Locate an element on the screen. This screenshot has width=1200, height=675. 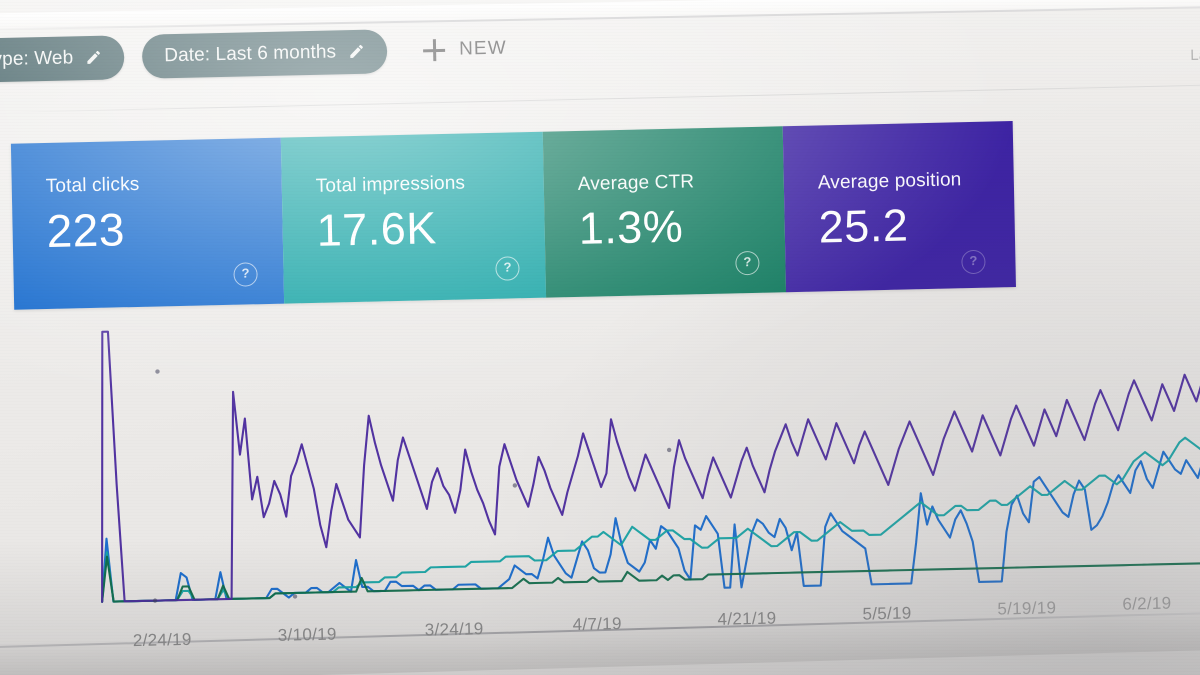
metric-card-average-position: Average position 25.2 ? is located at coordinates (899, 207).